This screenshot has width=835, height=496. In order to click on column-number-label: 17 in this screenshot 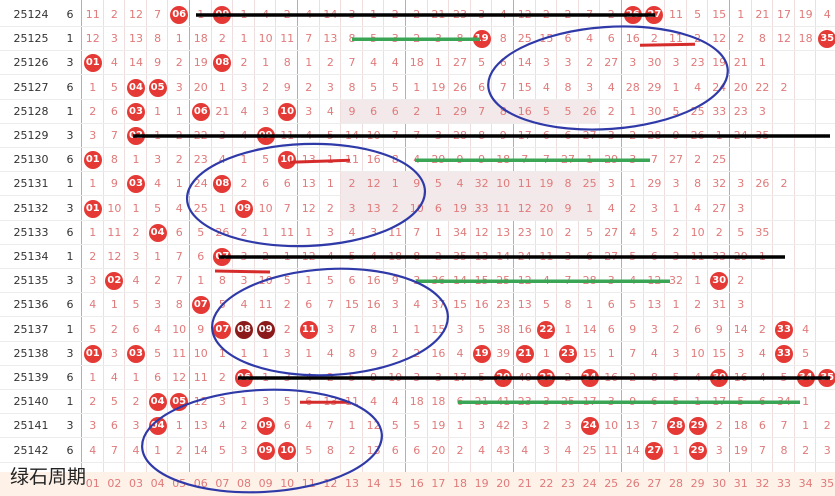, I will do `click(438, 483)`.